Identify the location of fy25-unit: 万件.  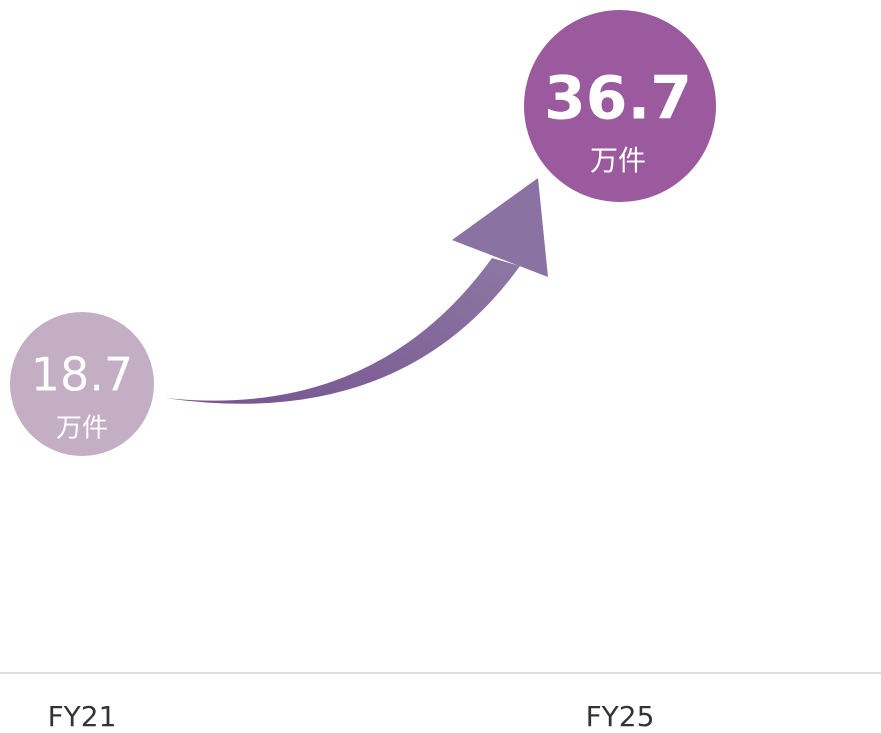
(618, 160).